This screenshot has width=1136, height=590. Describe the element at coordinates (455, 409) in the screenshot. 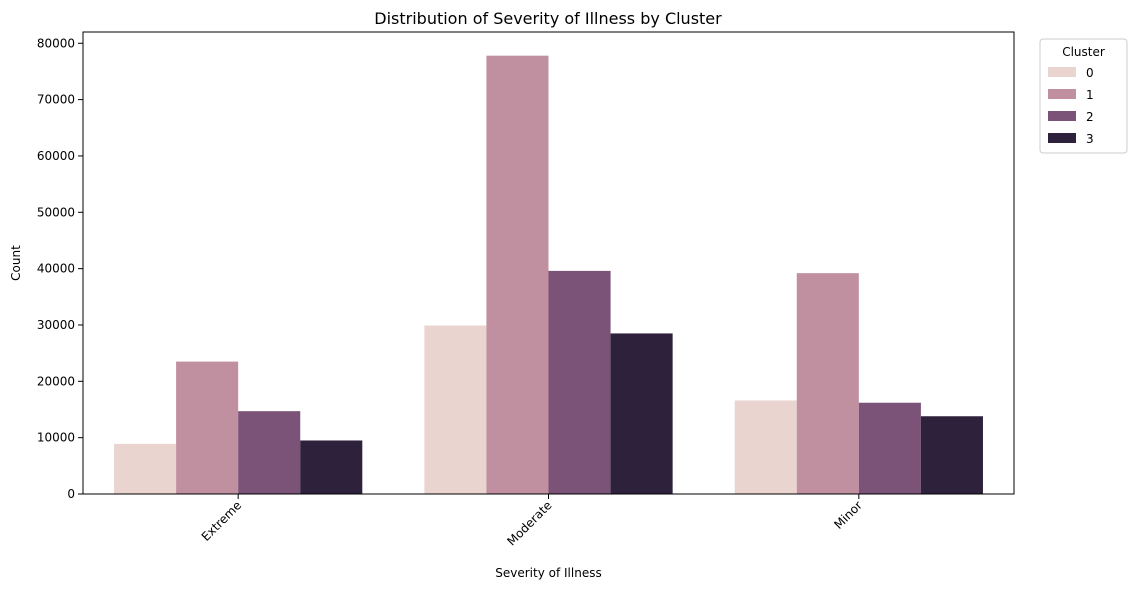

I see `bar-cluster-0-moderate` at that location.